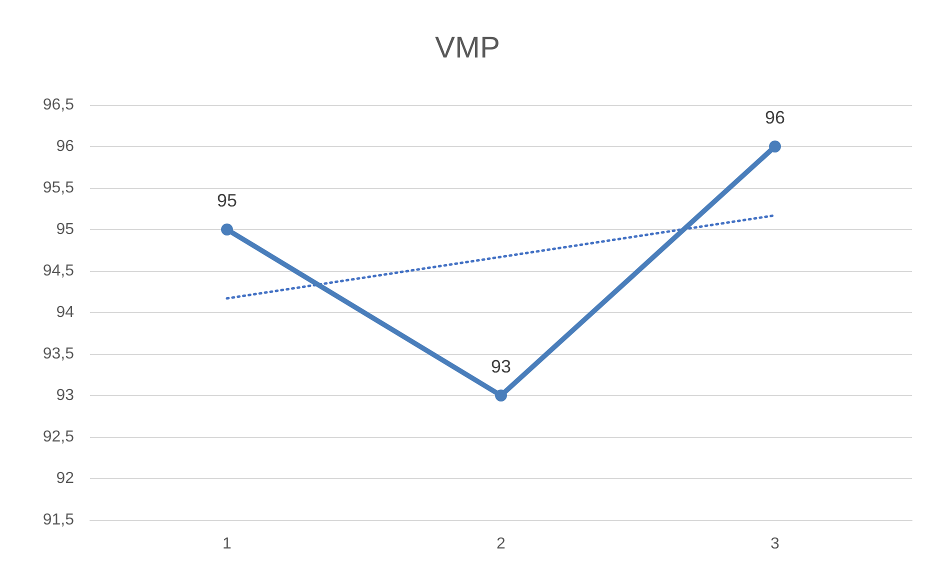  I want to click on y-tick-label: 94, so click(65, 312).